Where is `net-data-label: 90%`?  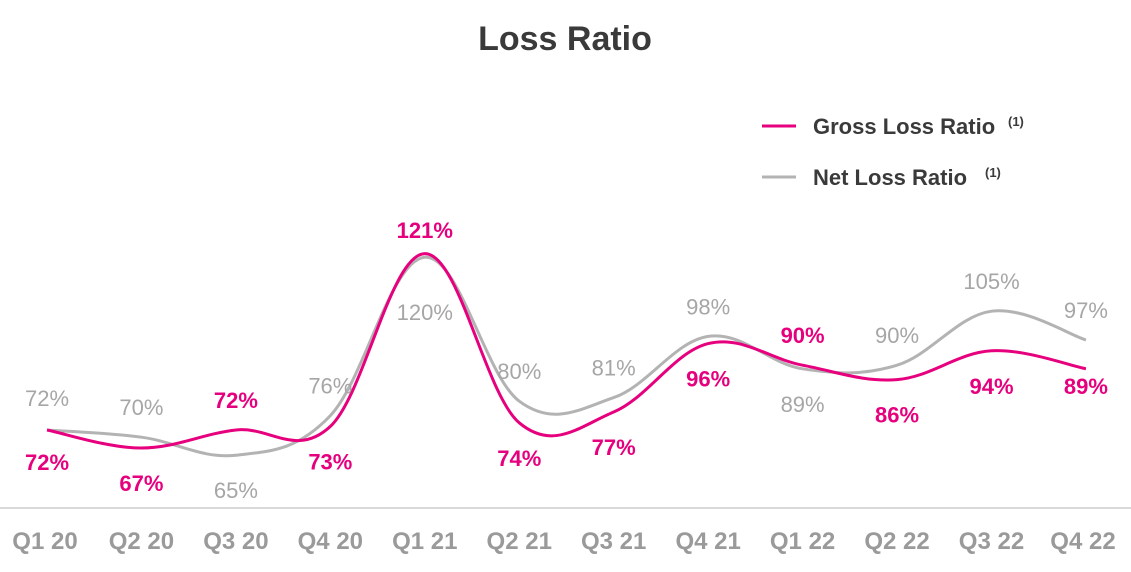
net-data-label: 90% is located at coordinates (897, 335).